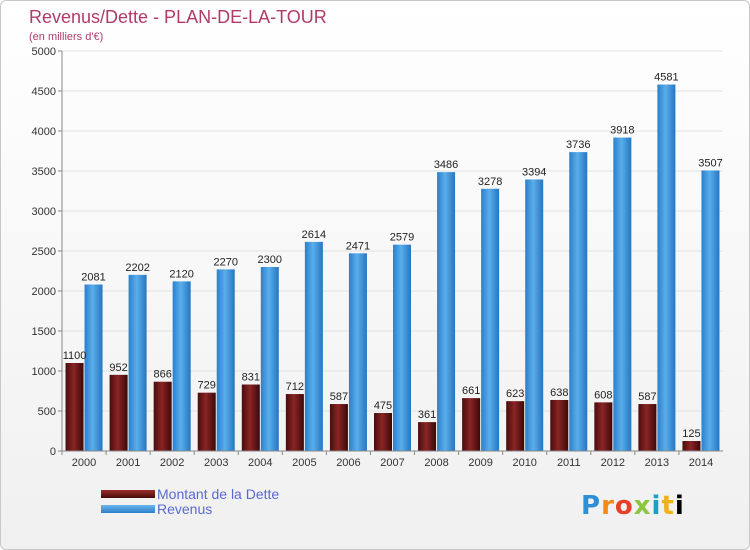  Describe the element at coordinates (480, 463) in the screenshot. I see `x-tick-label: 2009` at that location.